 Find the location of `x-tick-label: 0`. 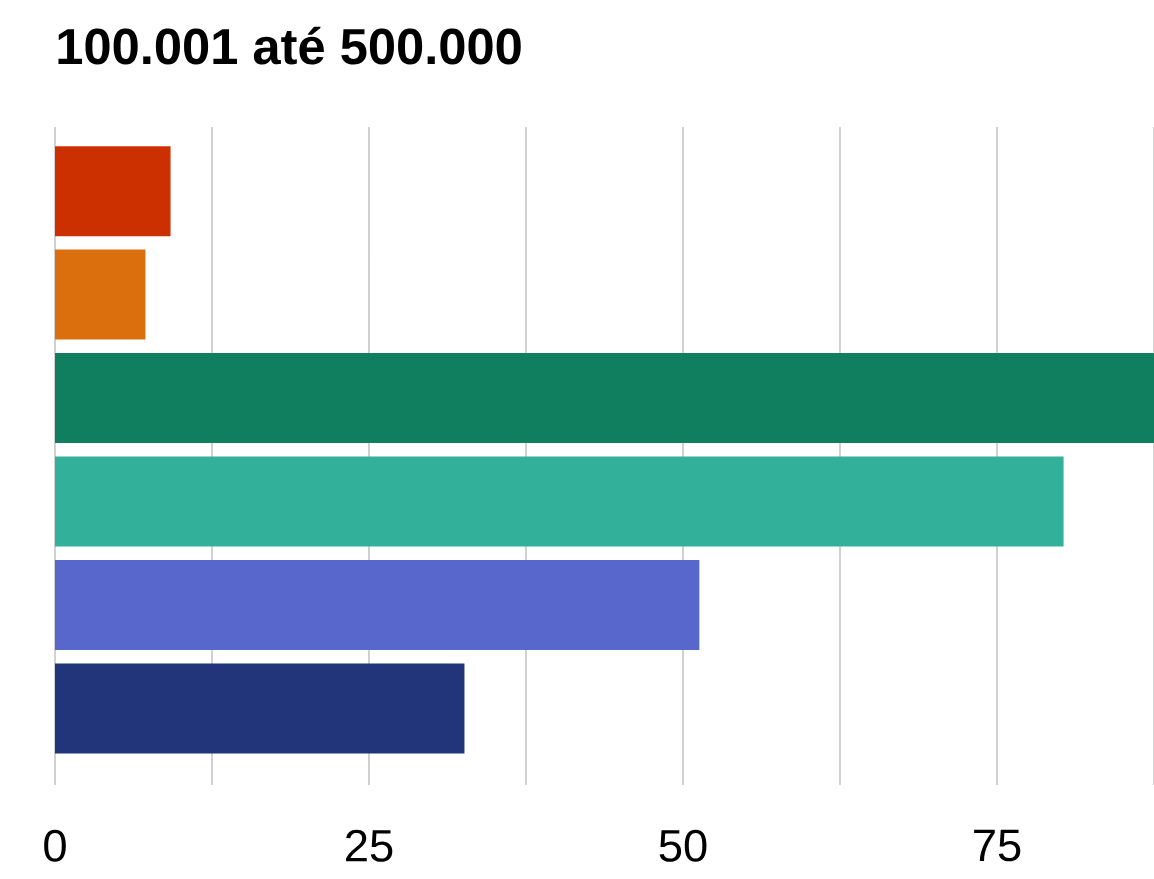

x-tick-label: 0 is located at coordinates (55, 845).